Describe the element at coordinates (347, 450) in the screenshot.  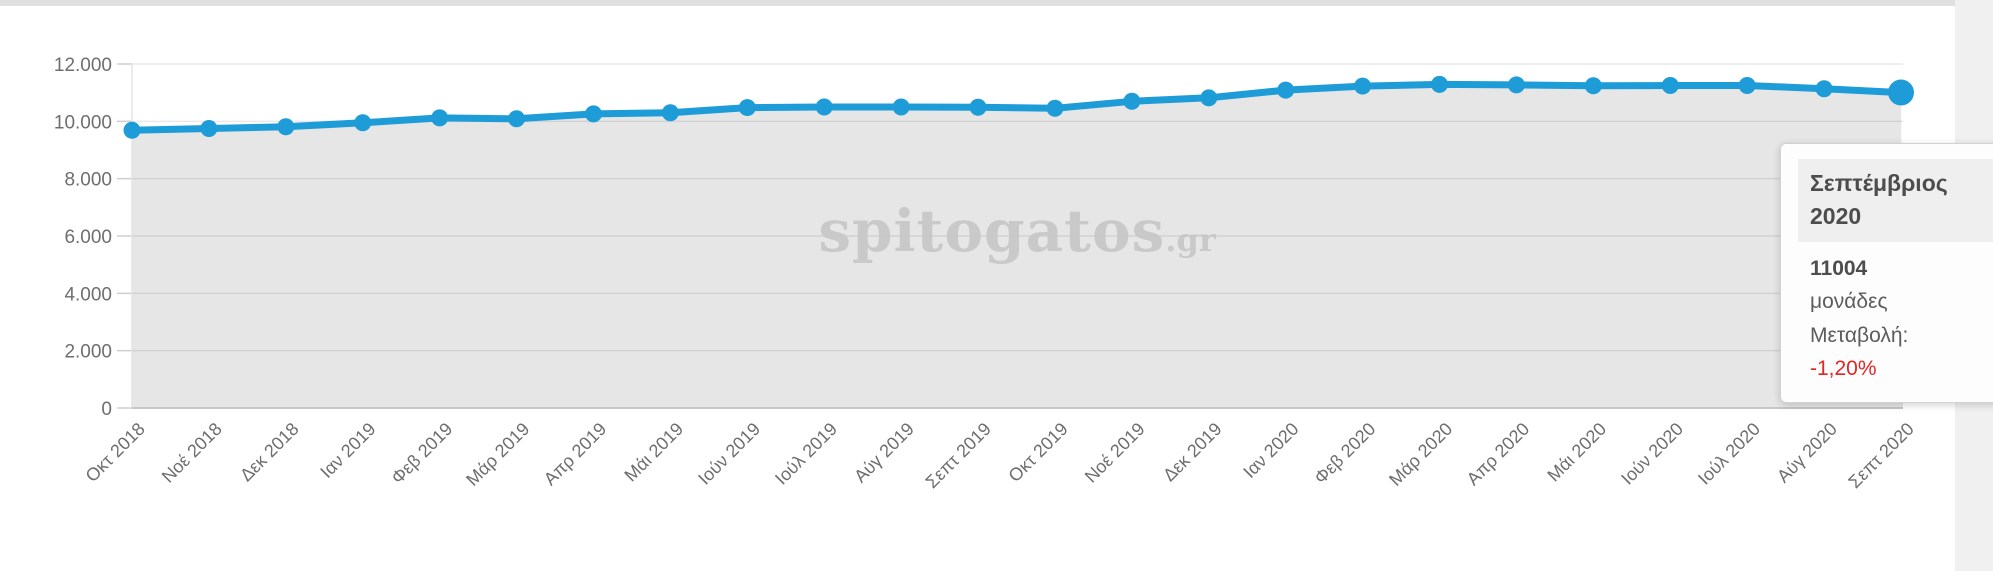
I see `x-axis-label: Ιαν 2019` at that location.